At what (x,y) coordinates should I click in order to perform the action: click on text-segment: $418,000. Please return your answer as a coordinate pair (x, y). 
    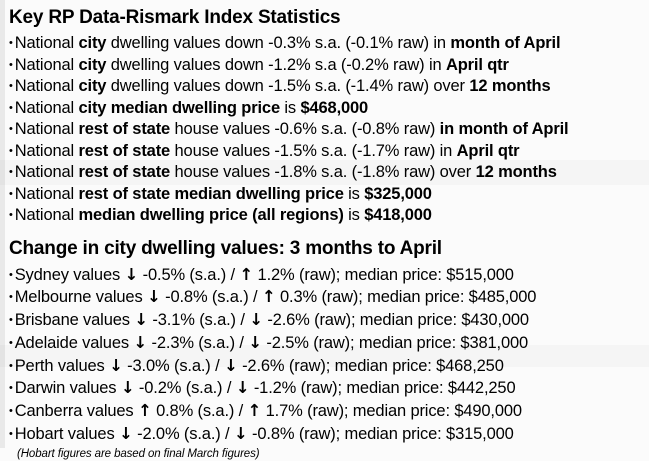
    Looking at the image, I should click on (398, 215).